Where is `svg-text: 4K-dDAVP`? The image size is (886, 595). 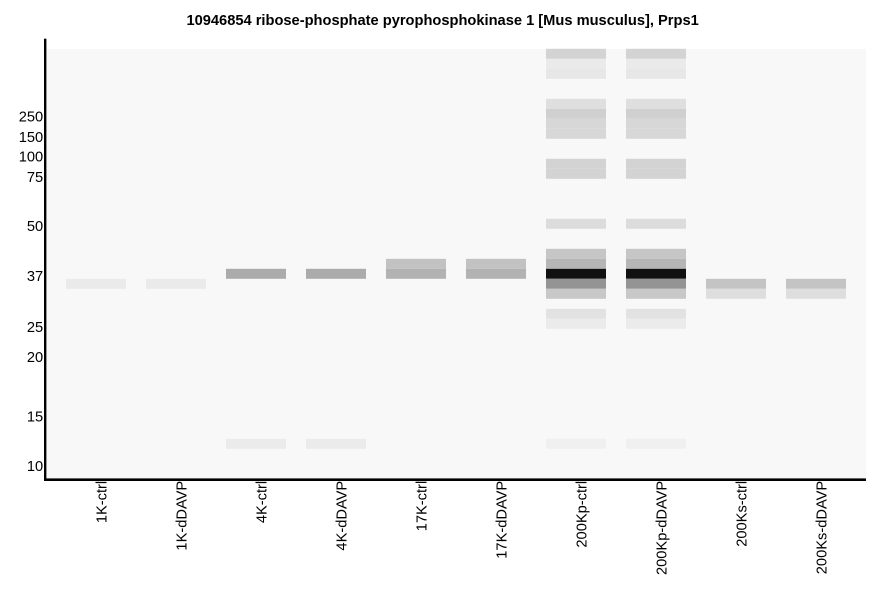
svg-text: 4K-dDAVP is located at coordinates (342, 516).